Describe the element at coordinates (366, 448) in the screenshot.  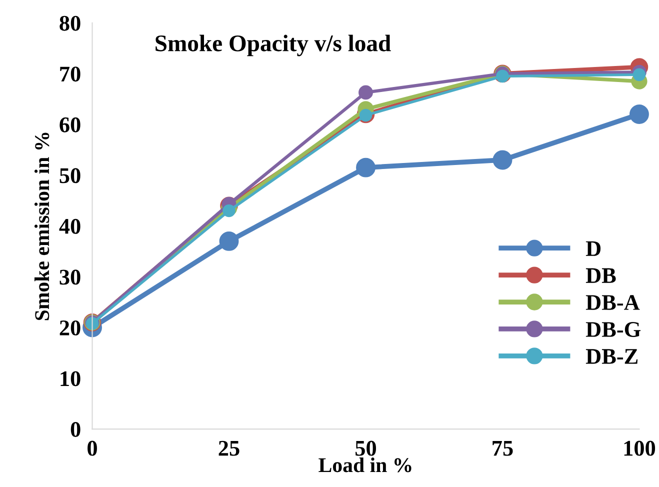
I see `x-tick-label: 50` at that location.